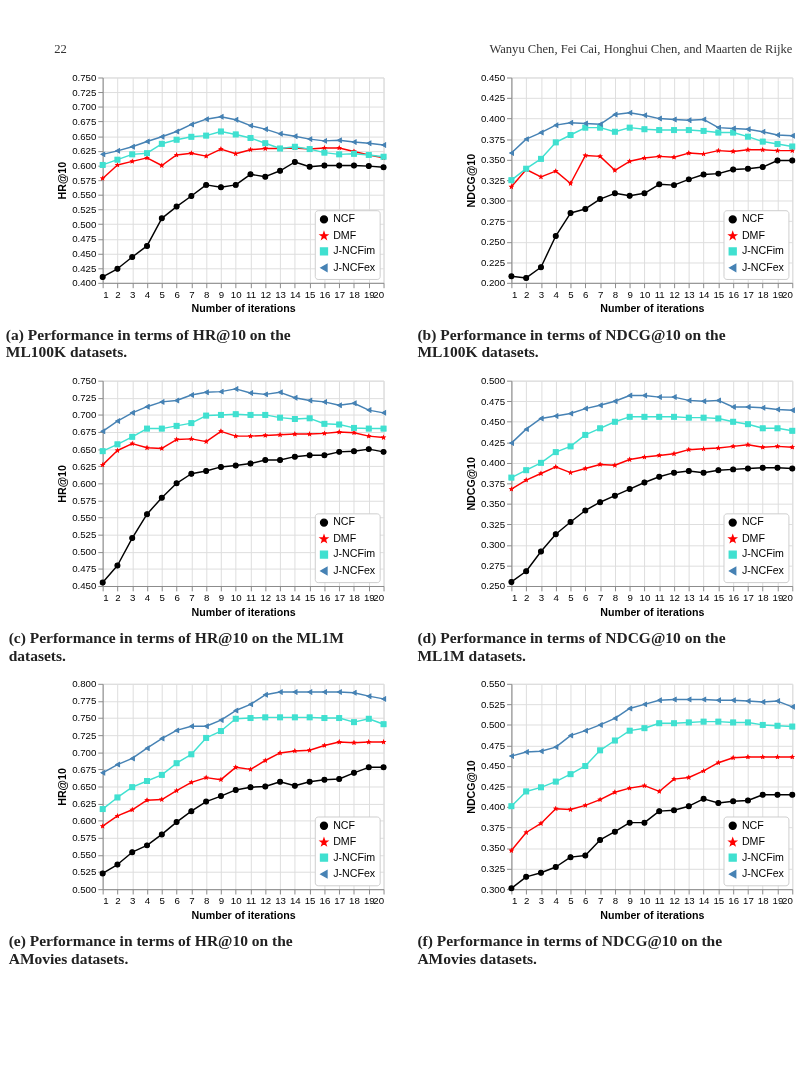  What do you see at coordinates (641, 49) in the screenshot?
I see `text: Wanyu Chen, Fei Cai, Honghui Chen, and Maarten de Rijke` at bounding box center [641, 49].